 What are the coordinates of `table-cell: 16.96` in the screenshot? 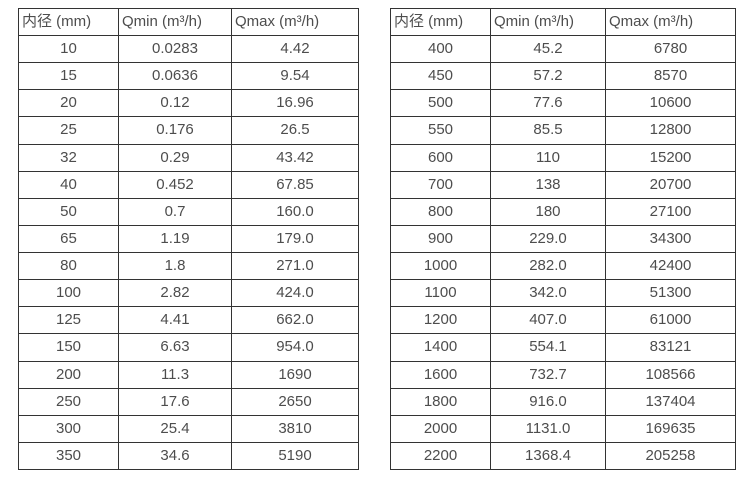 It's located at (295, 103).